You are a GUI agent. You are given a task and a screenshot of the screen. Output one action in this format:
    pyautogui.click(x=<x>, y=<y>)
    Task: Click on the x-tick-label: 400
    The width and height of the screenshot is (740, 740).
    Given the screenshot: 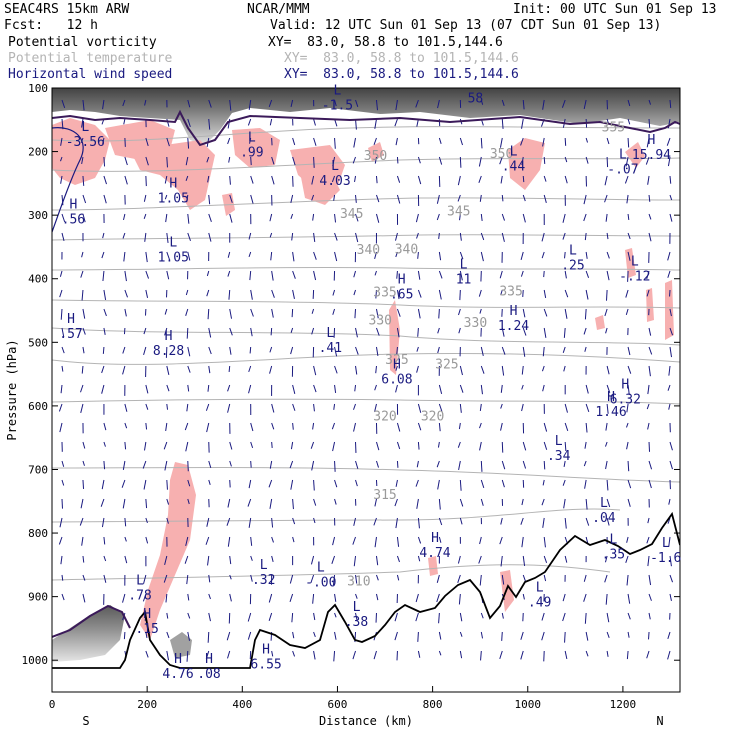 What is the action you would take?
    pyautogui.click(x=242, y=704)
    